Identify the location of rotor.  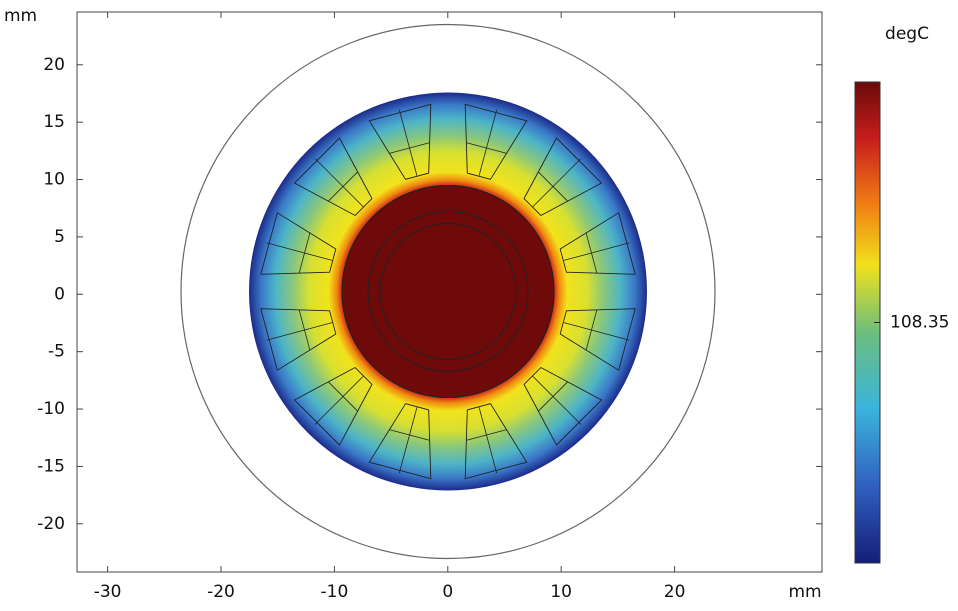
(448, 291).